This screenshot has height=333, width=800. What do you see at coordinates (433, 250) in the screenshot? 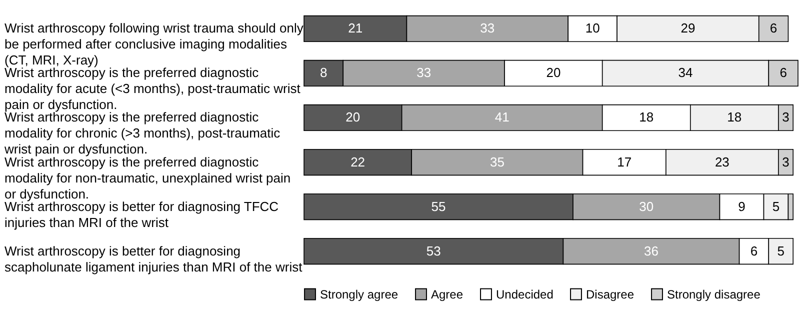
I see `data-label: 53` at bounding box center [433, 250].